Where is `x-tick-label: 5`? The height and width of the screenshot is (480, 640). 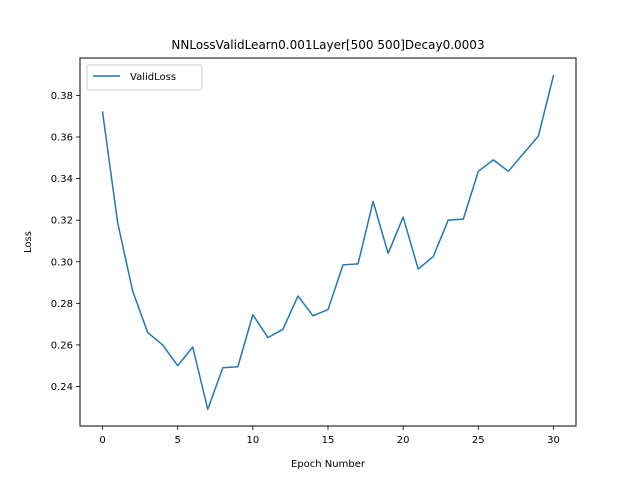
x-tick-label: 5 is located at coordinates (178, 440).